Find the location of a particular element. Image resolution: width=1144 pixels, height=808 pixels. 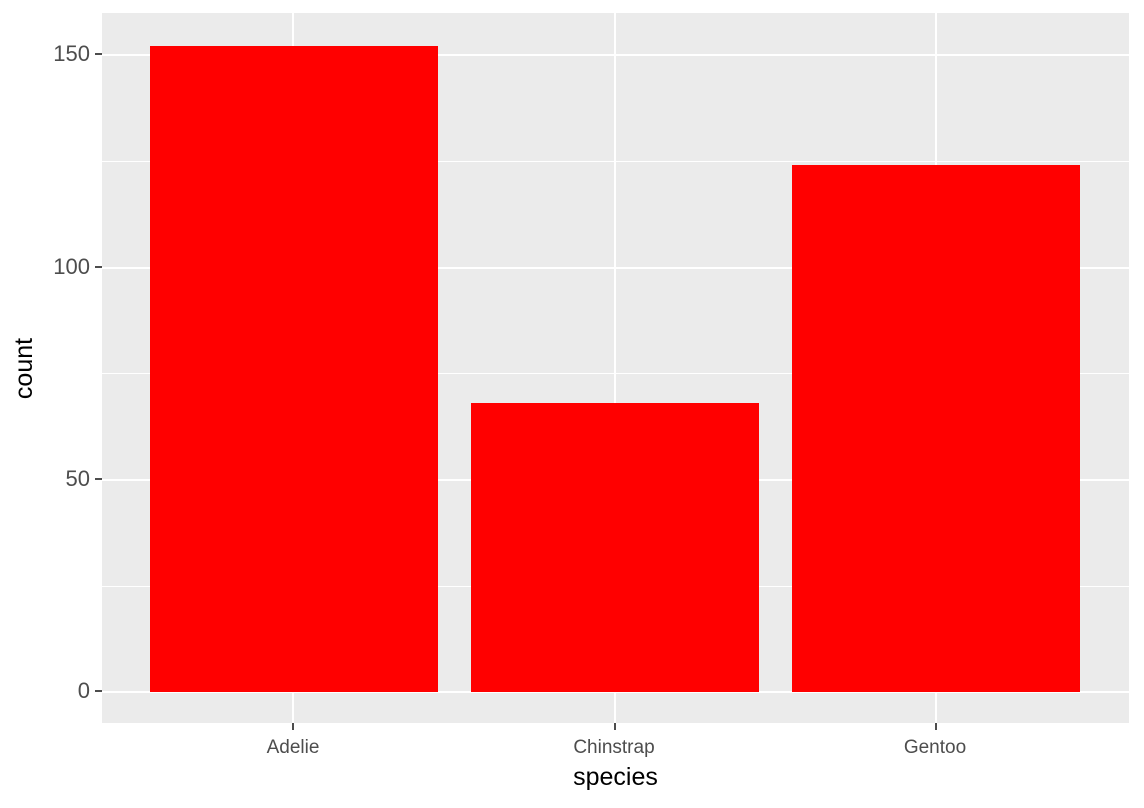

y-tick-label-0: 0 is located at coordinates (83, 690).